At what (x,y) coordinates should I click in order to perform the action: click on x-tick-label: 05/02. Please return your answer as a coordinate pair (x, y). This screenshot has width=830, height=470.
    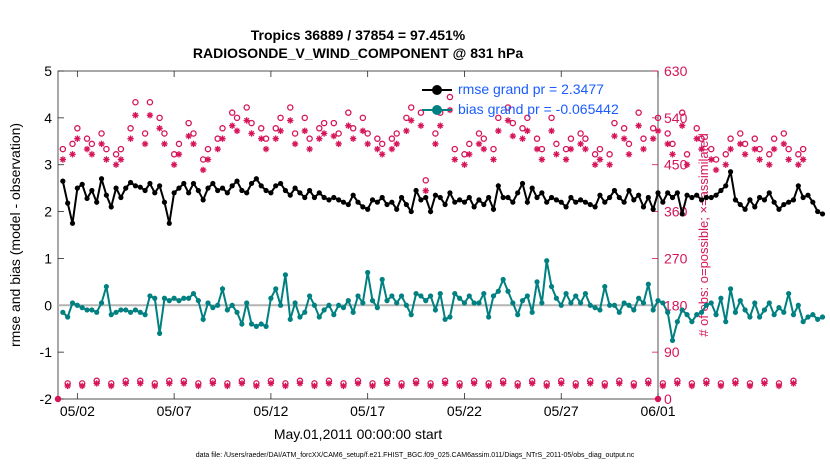
    Looking at the image, I should click on (77, 411).